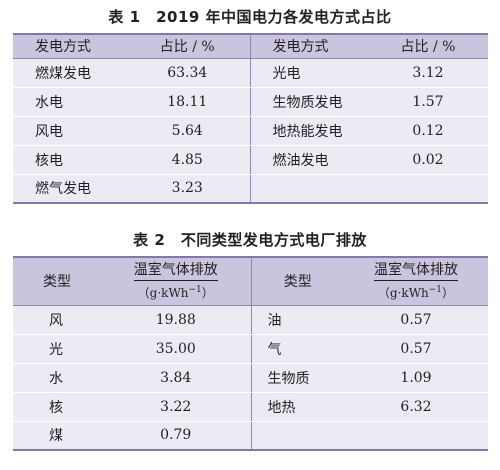 This screenshot has width=500, height=470. Describe the element at coordinates (309, 102) in the screenshot. I see `table1-cell-type: 生物质发电` at that location.